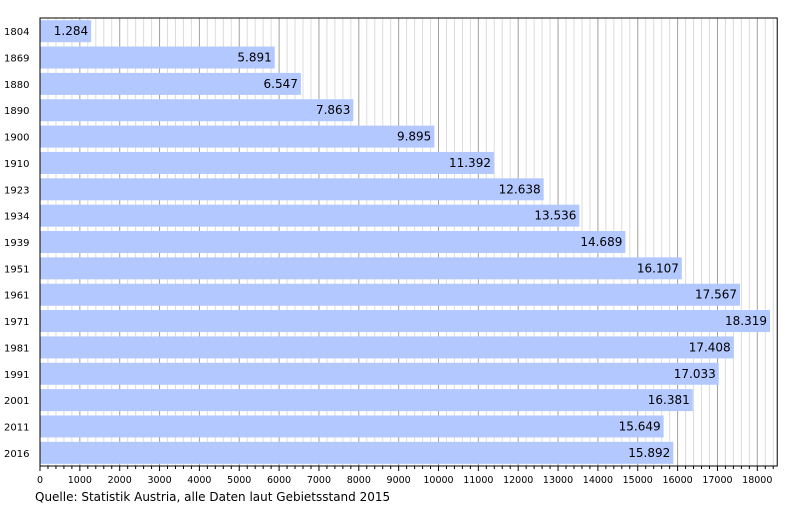 Image resolution: width=800 pixels, height=508 pixels. I want to click on category-label: 1869, so click(16, 59).